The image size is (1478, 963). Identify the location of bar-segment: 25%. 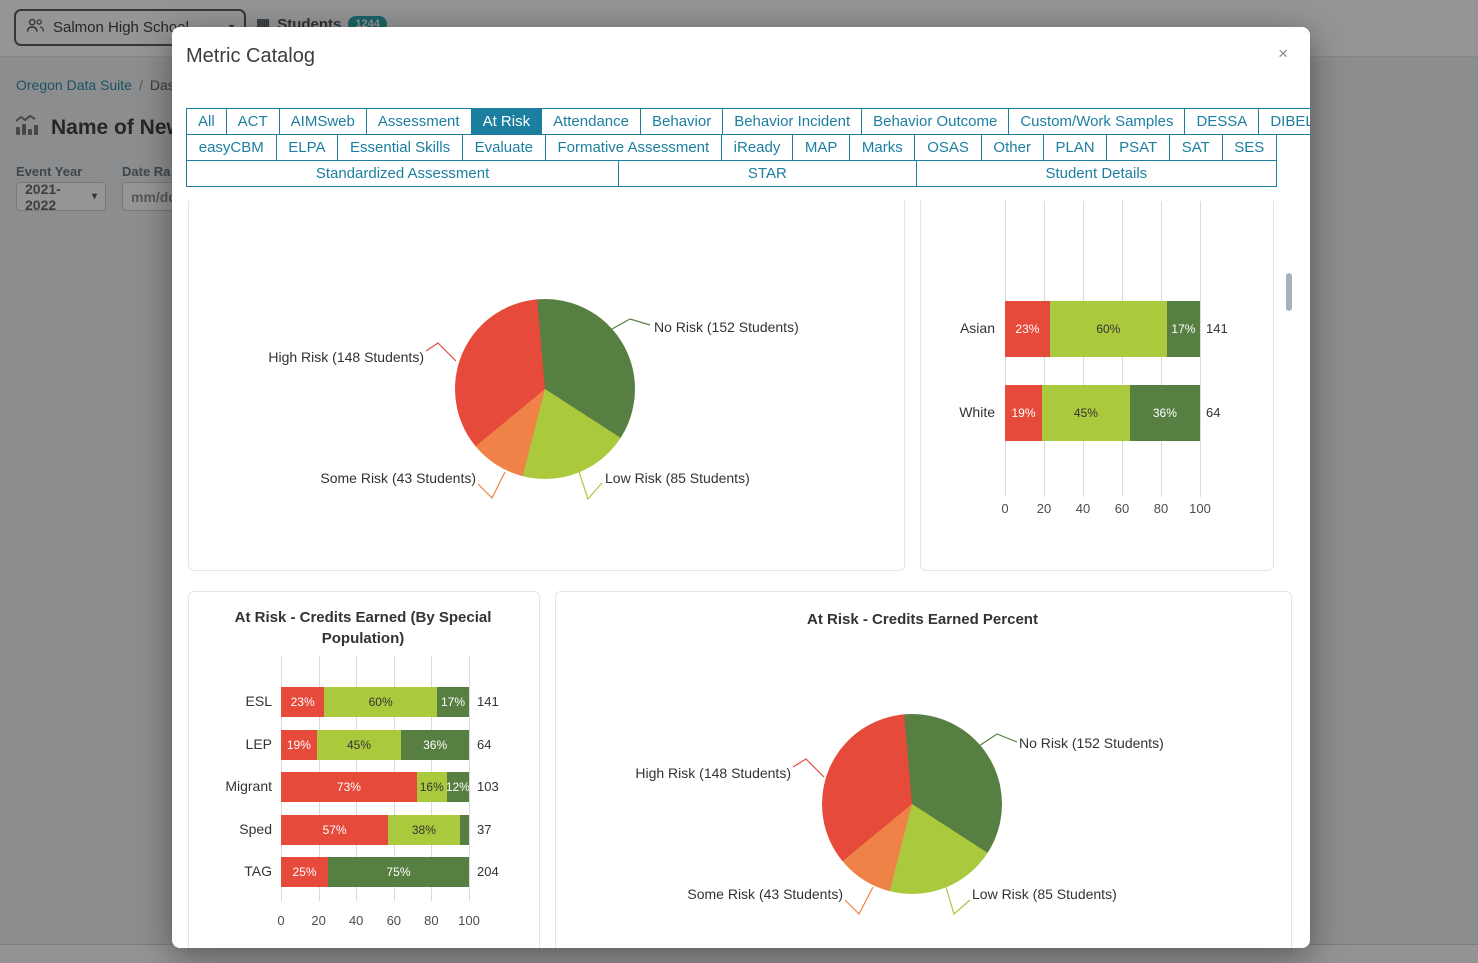
(304, 872).